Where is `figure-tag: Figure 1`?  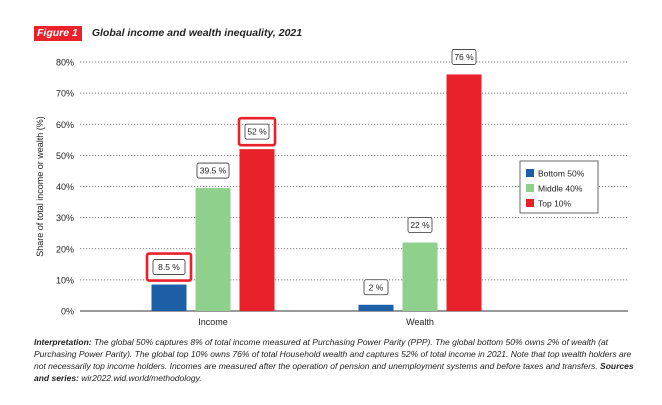 figure-tag: Figure 1 is located at coordinates (58, 33).